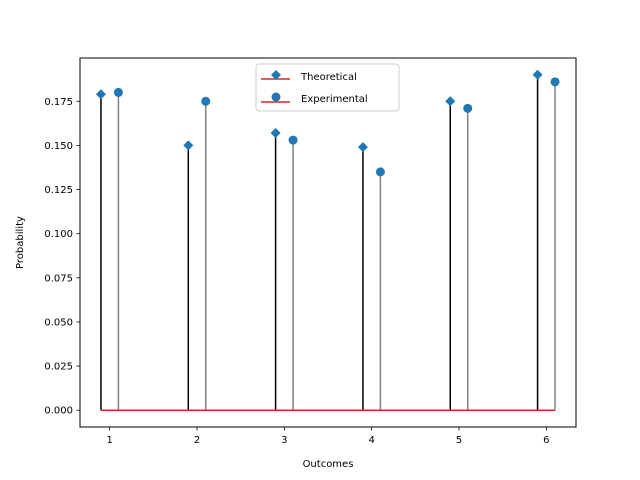 The width and height of the screenshot is (640, 480). I want to click on x-tick-label: 1, so click(110, 440).